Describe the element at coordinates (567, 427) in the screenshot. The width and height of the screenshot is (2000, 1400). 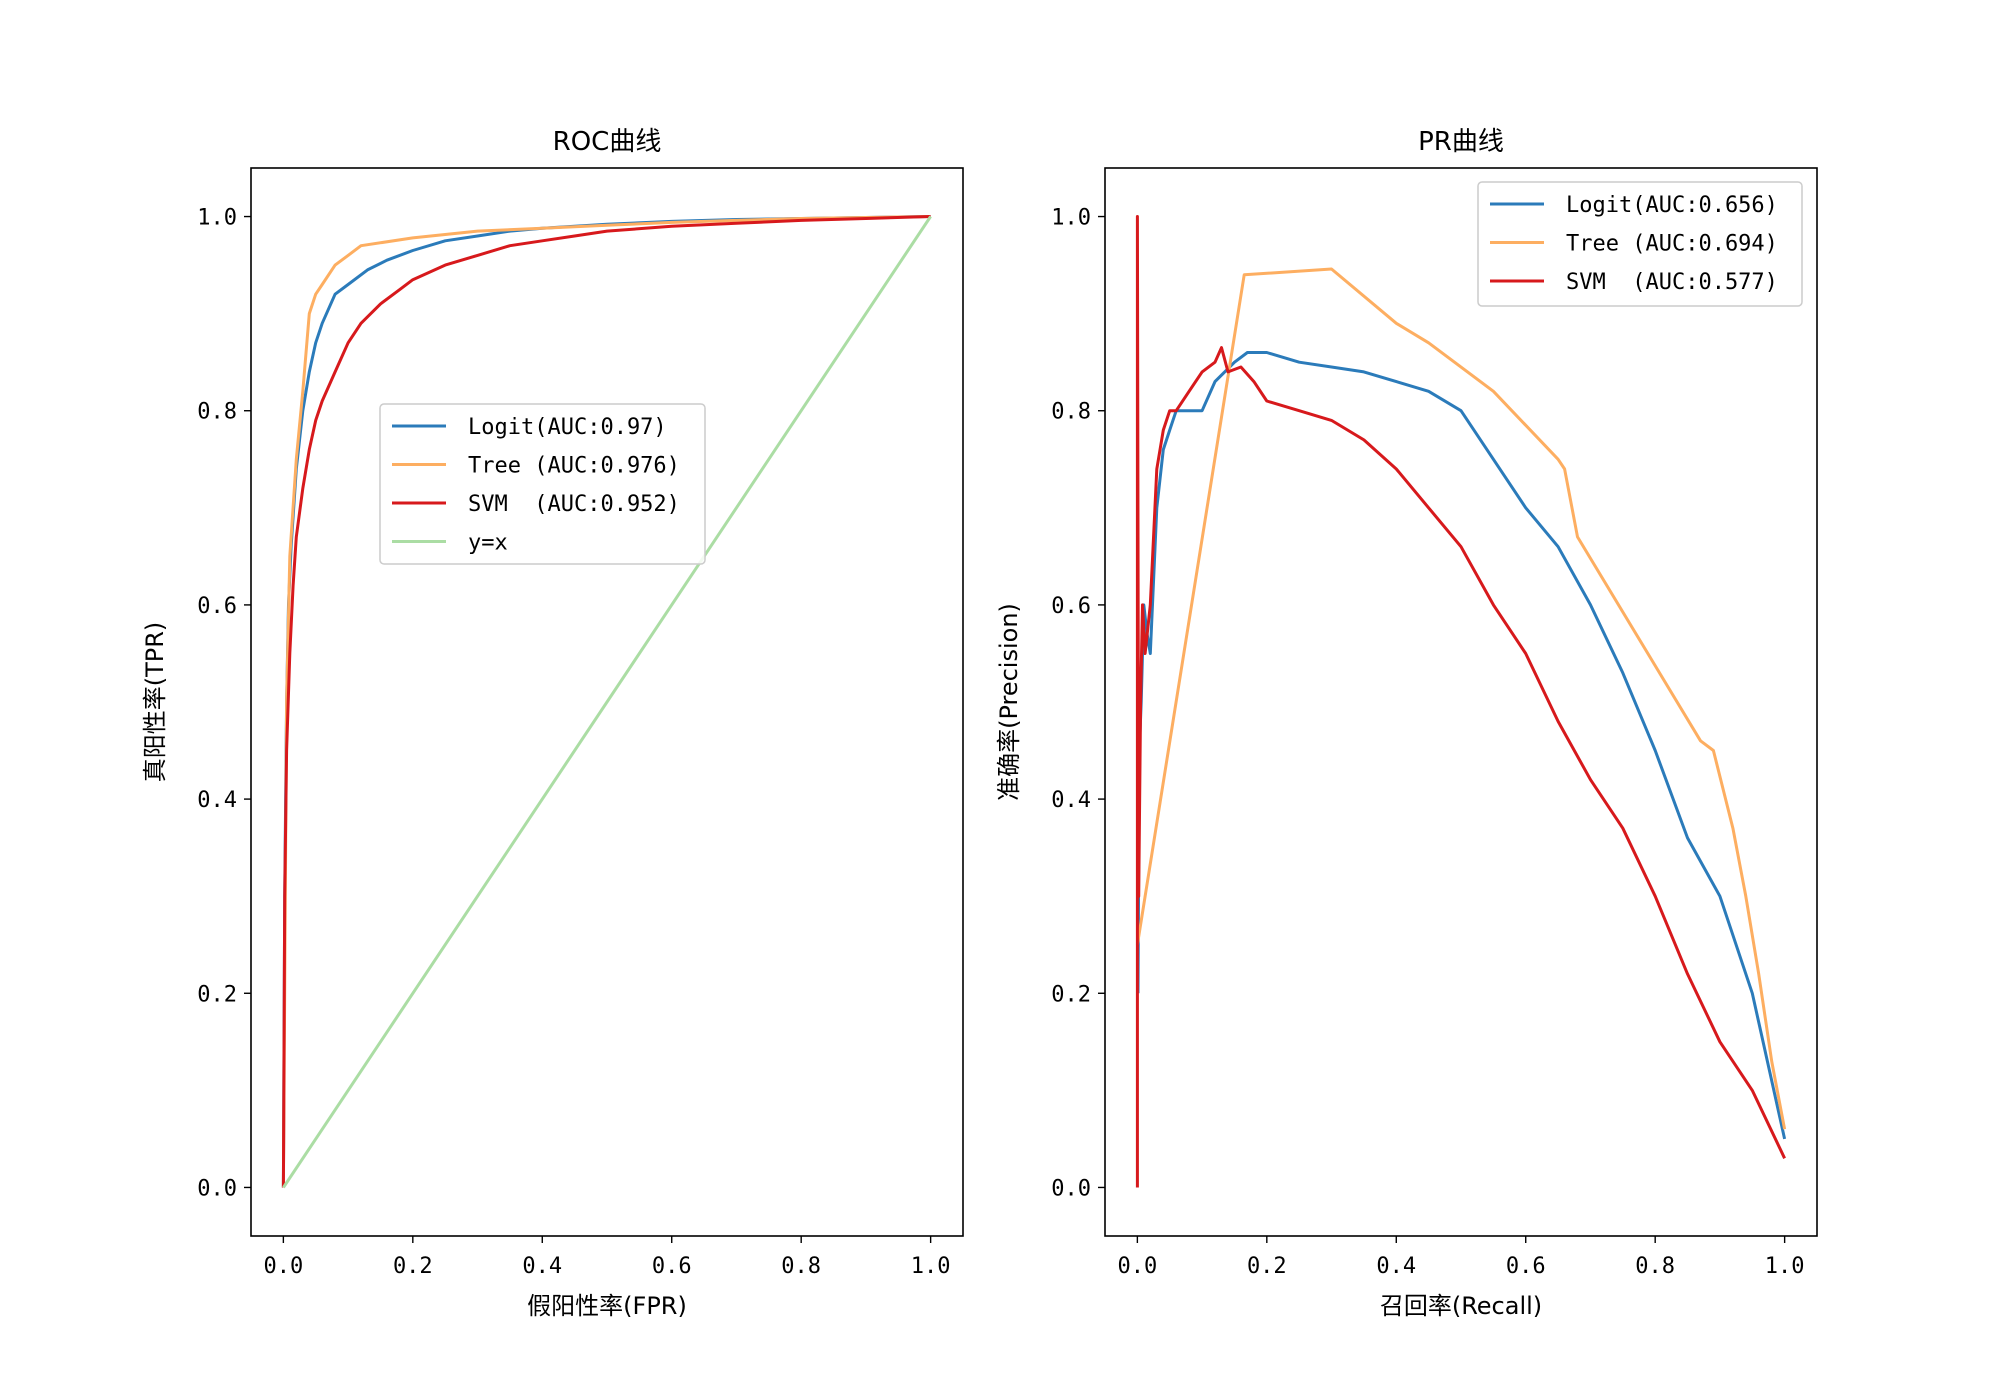
I see `legend-label: Logit(AUC:0.97)` at that location.